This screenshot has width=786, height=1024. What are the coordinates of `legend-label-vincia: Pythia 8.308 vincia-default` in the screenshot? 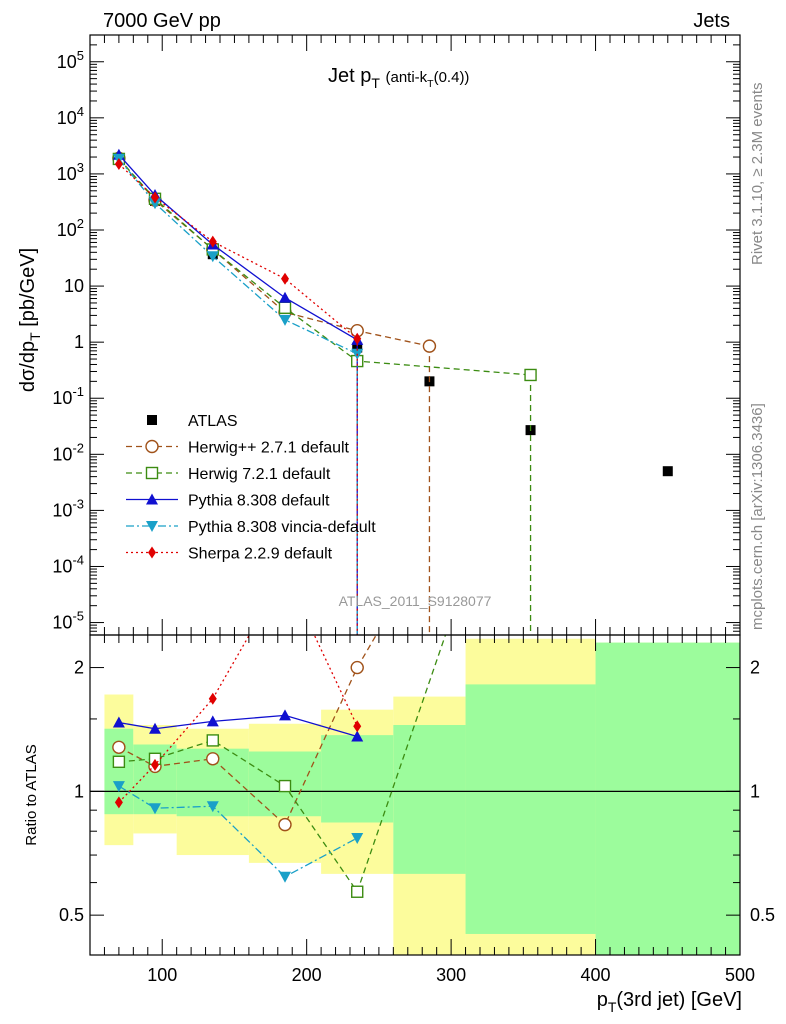 It's located at (282, 527).